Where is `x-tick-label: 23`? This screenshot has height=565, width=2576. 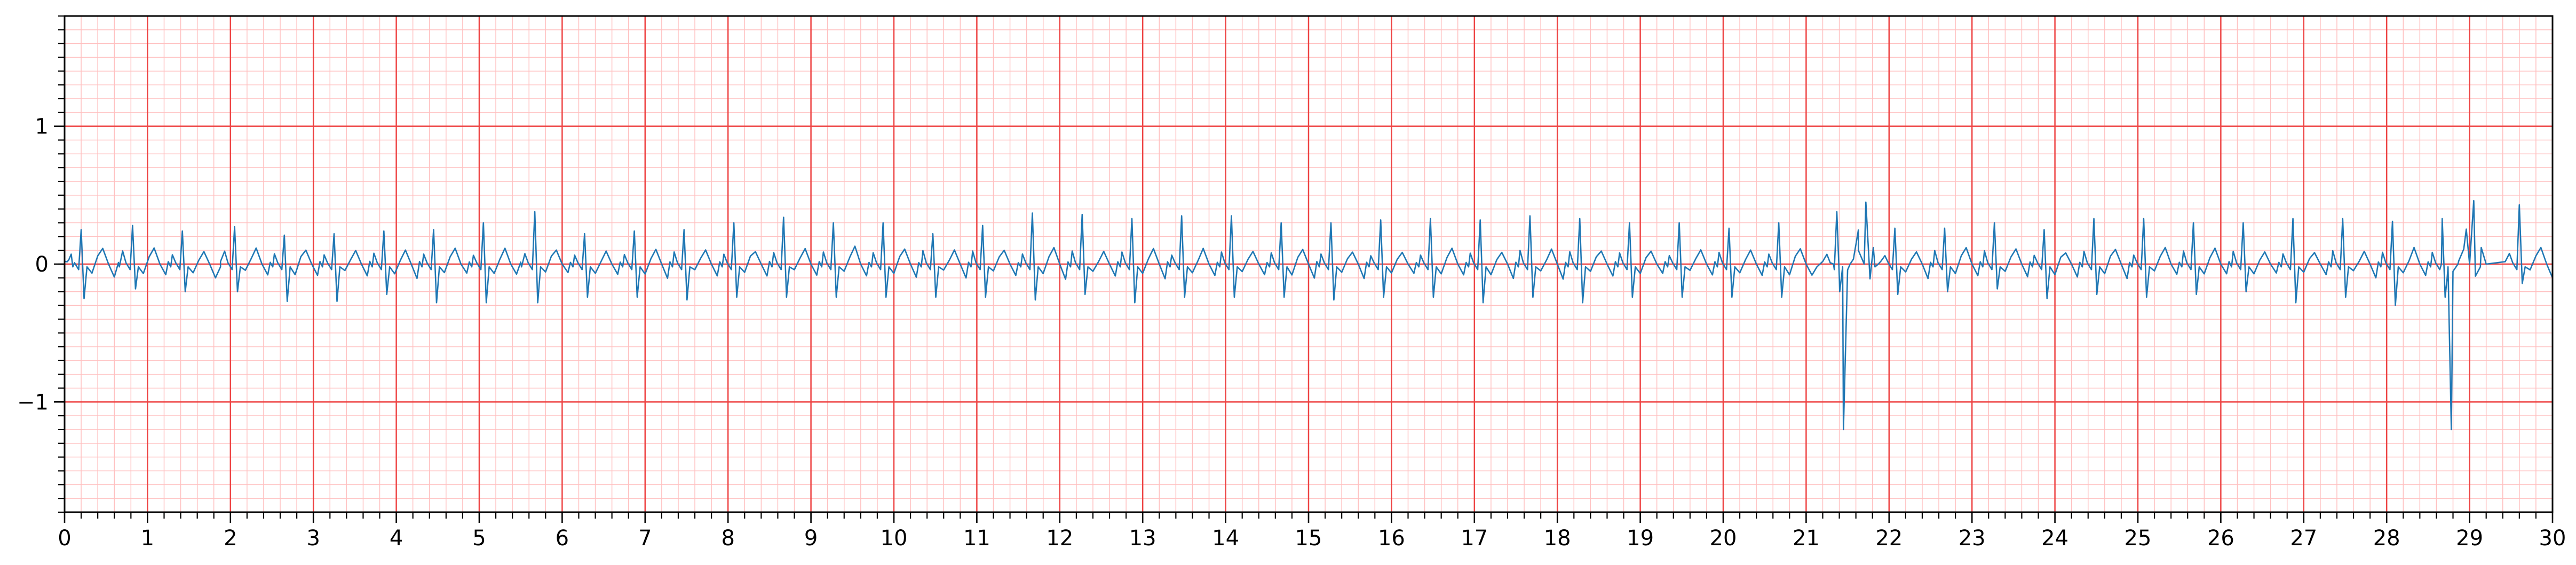
x-tick-label: 23 is located at coordinates (1973, 539).